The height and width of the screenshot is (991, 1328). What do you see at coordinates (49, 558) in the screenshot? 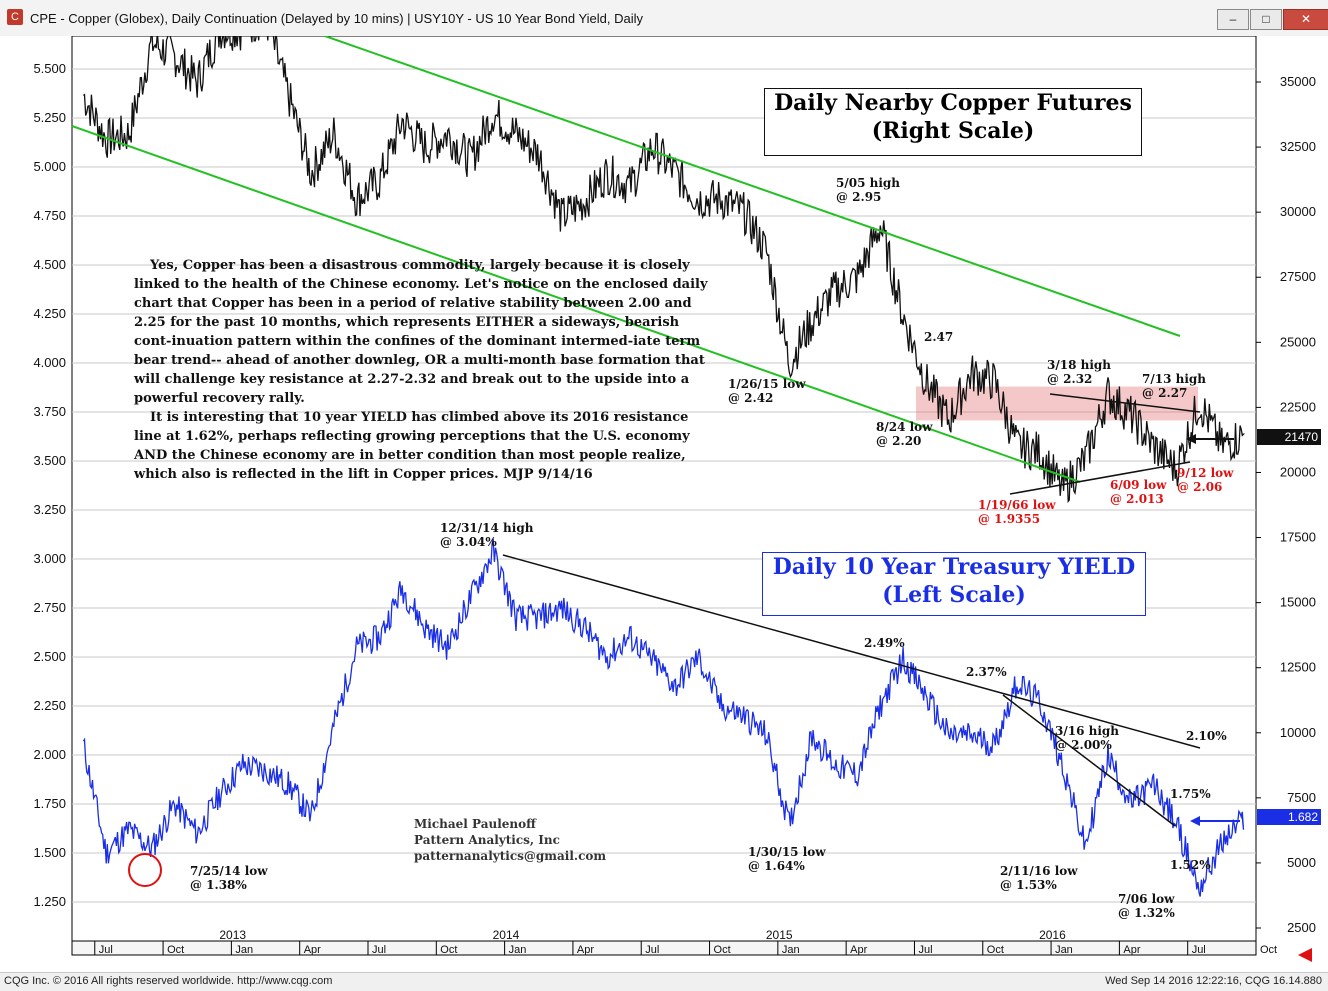
I see `left-tick-label: 3.000` at bounding box center [49, 558].